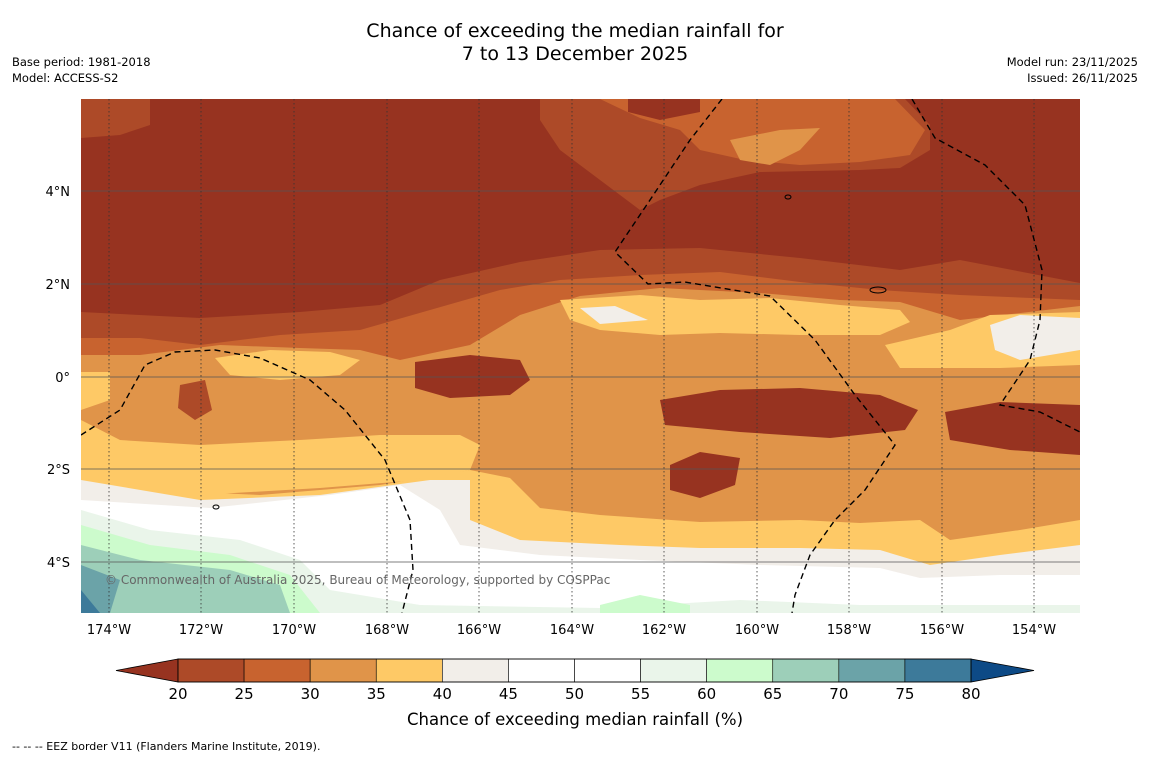  I want to click on colorbar-outline, so click(574, 670).